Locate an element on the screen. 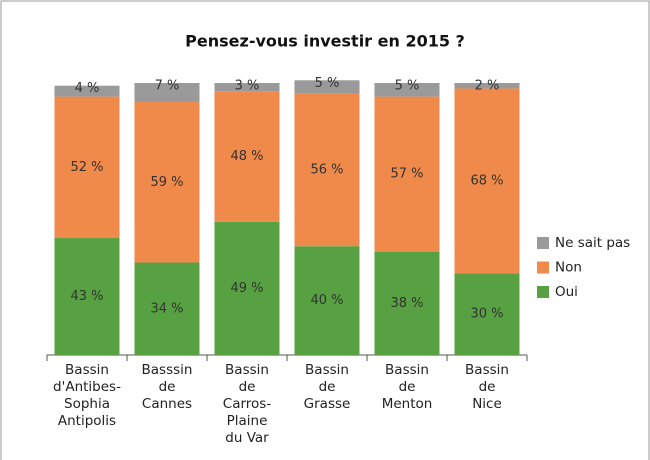  data-label: 49 % is located at coordinates (246, 288).